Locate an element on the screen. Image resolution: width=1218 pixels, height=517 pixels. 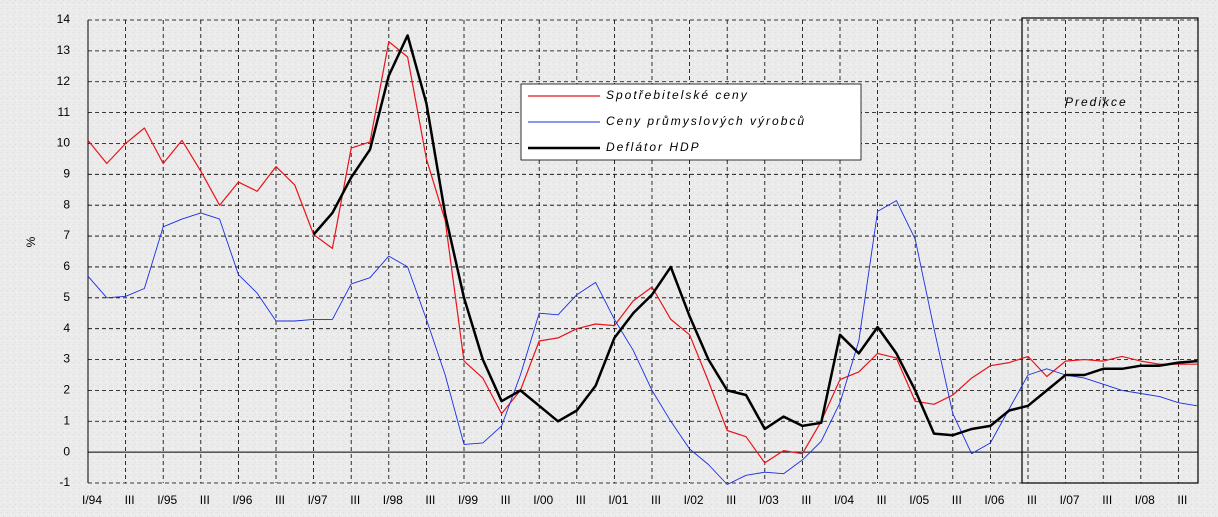
x-tick-label: I/95 is located at coordinates (167, 500).